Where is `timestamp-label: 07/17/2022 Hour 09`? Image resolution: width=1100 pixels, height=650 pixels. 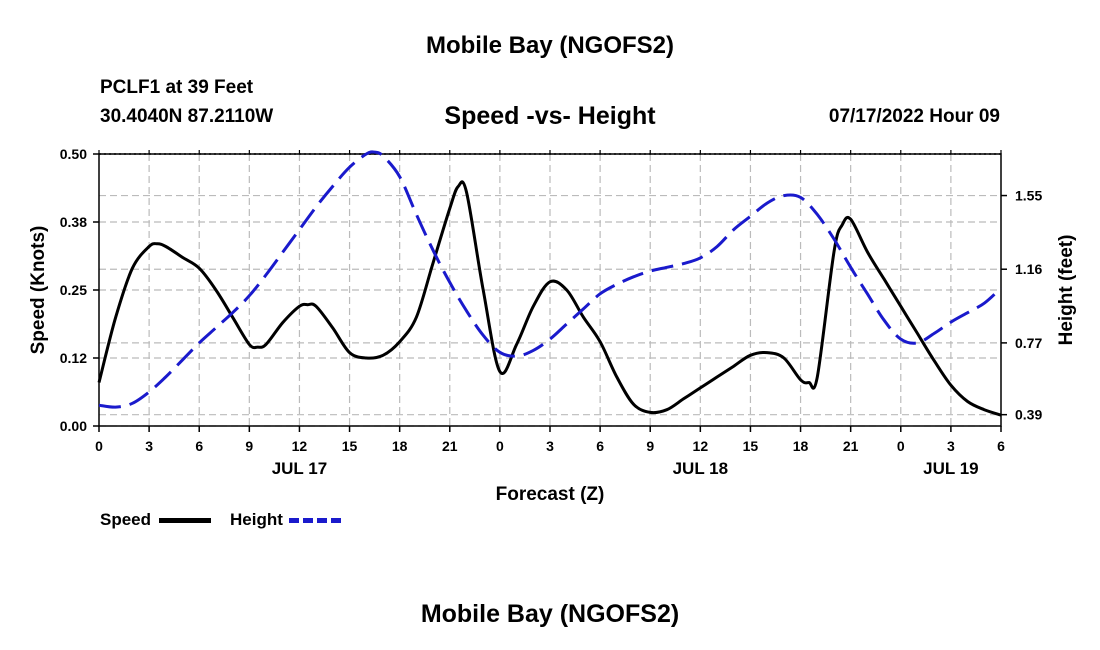
timestamp-label: 07/17/2022 Hour 09 is located at coordinates (914, 116).